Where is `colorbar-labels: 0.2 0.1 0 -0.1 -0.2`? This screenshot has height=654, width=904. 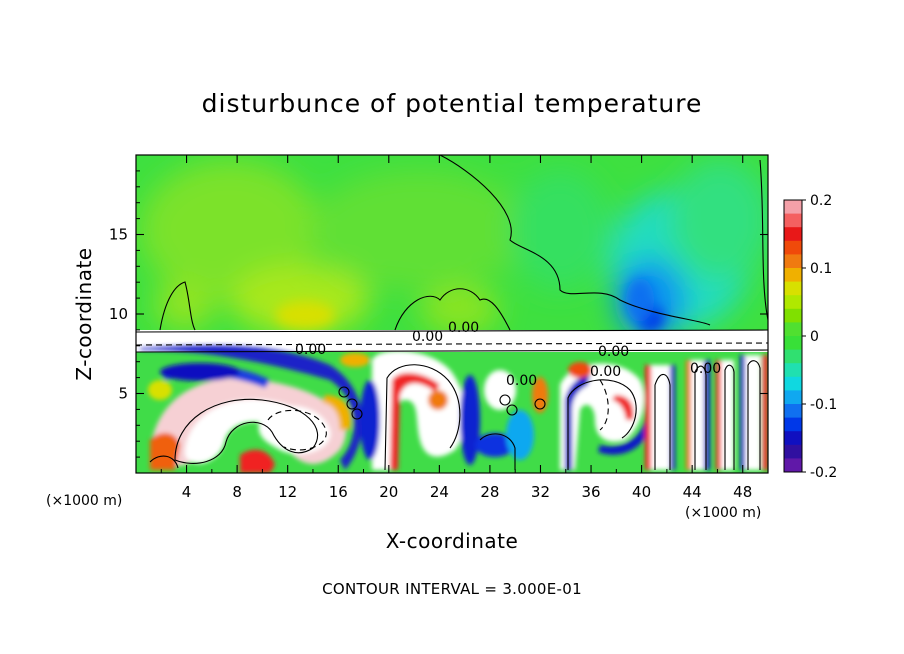
colorbar-labels: 0.2 0.1 0 -0.1 -0.2 is located at coordinates (819, 337).